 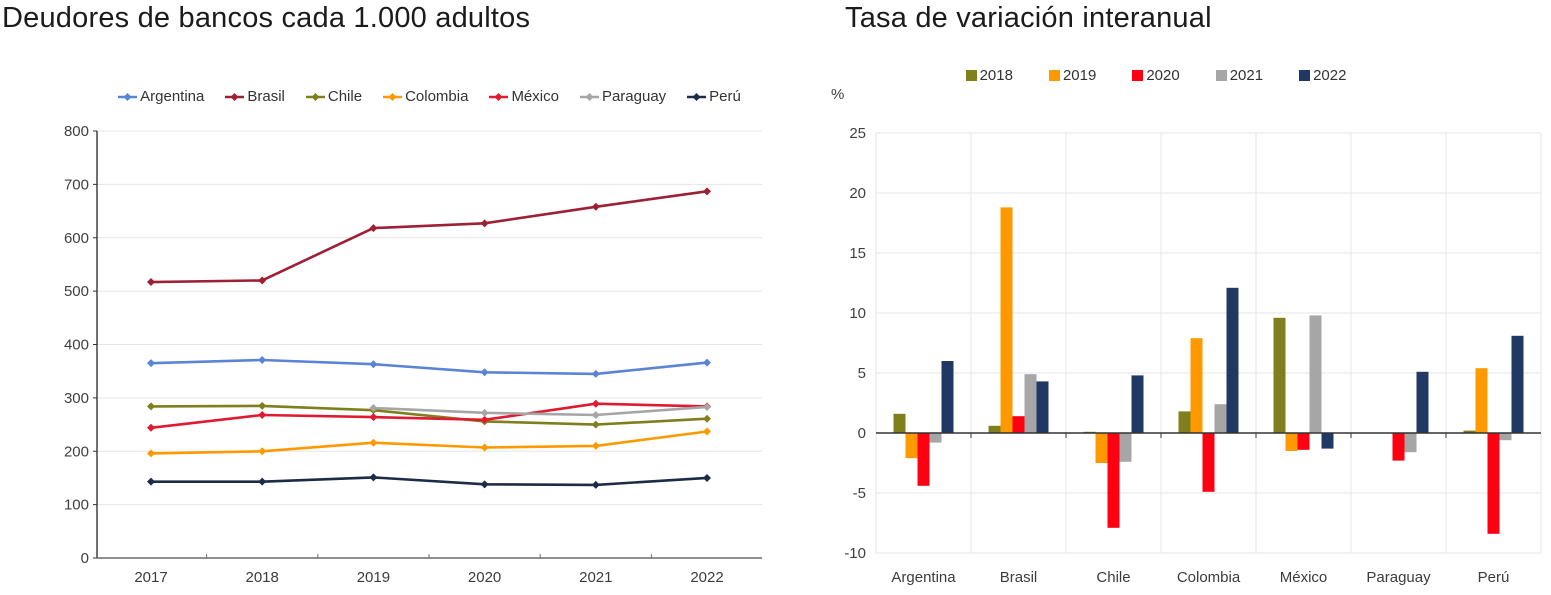 What do you see at coordinates (857, 133) in the screenshot?
I see `y-axis-label: 25` at bounding box center [857, 133].